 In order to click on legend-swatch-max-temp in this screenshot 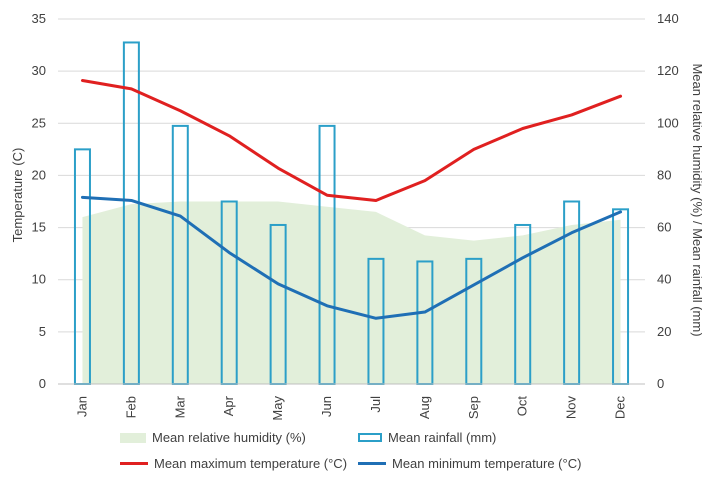, I will do `click(134, 463)`.